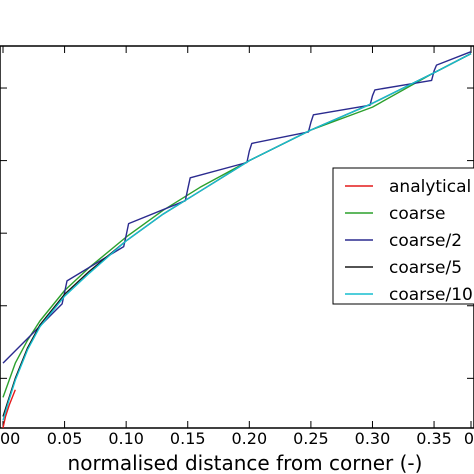  What do you see at coordinates (126, 438) in the screenshot?
I see `x-tick-label: 0.10` at bounding box center [126, 438].